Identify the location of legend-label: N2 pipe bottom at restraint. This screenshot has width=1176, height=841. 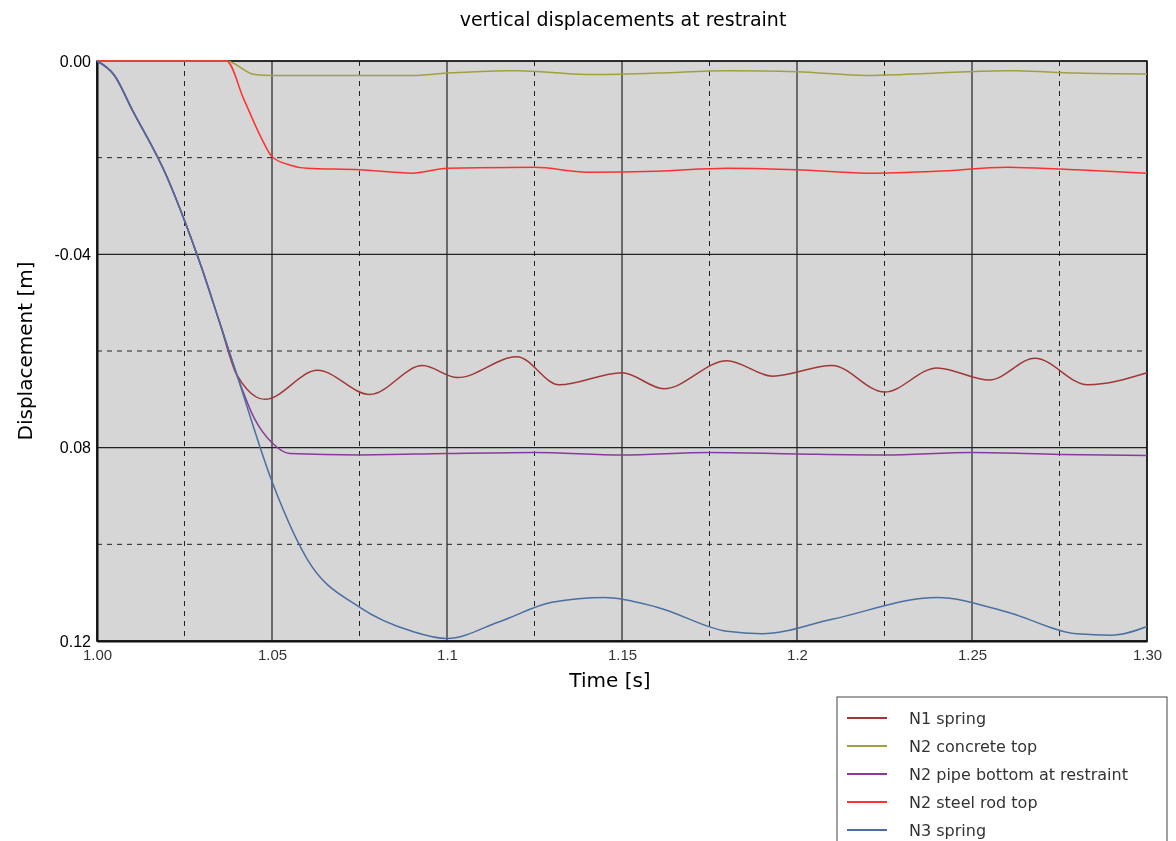
(1018, 774).